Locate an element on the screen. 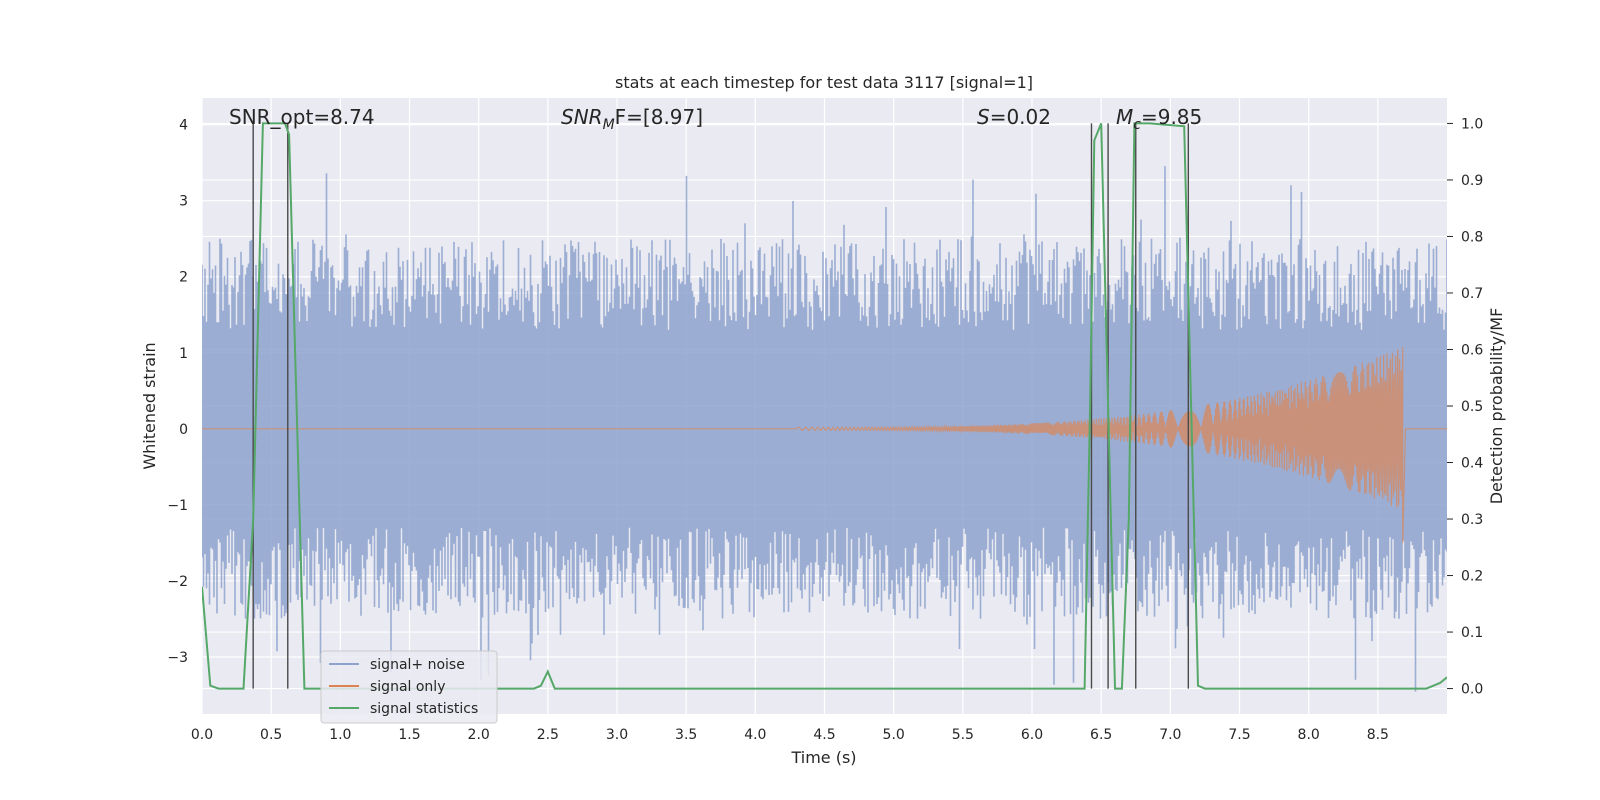 This screenshot has height=800, width=1600. left-y-axis-label: Whitened strain is located at coordinates (149, 405).